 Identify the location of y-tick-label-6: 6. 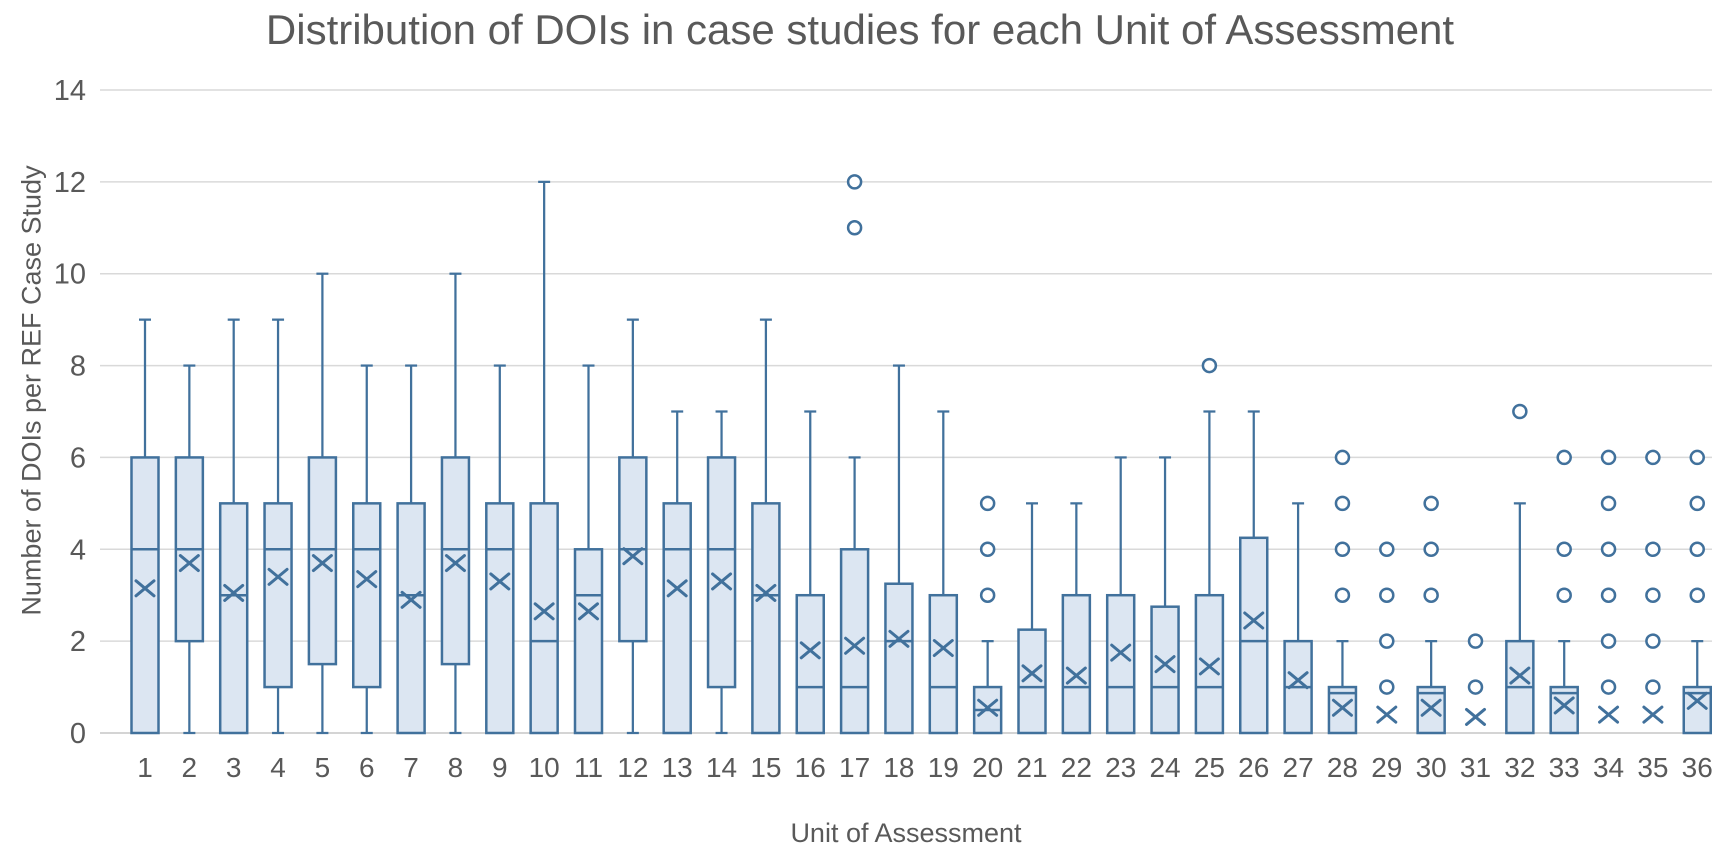
(78, 458).